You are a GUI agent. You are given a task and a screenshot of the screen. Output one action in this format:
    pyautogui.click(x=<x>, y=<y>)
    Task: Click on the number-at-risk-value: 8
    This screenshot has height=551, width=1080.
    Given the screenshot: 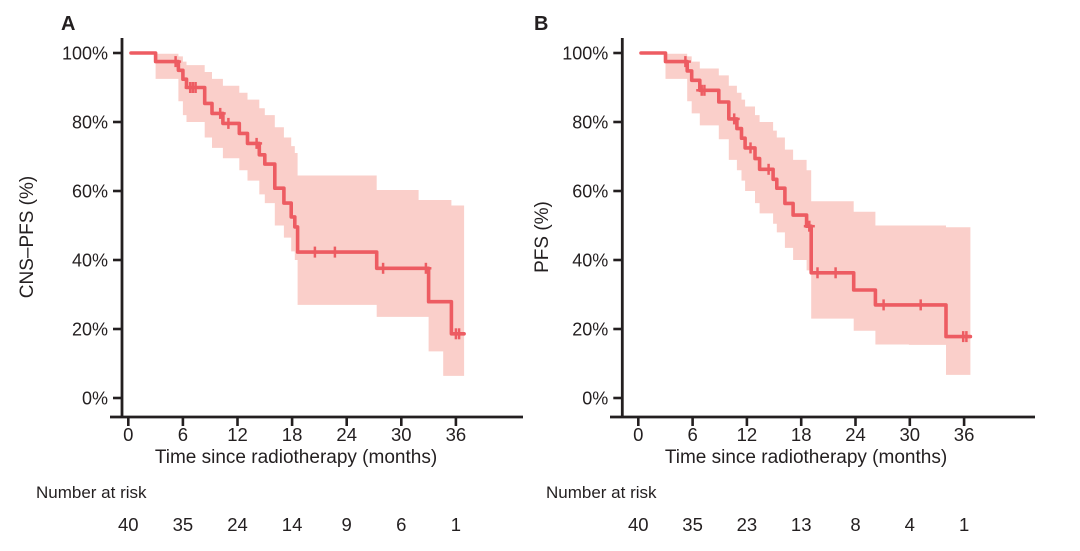 What is the action you would take?
    pyautogui.click(x=855, y=524)
    